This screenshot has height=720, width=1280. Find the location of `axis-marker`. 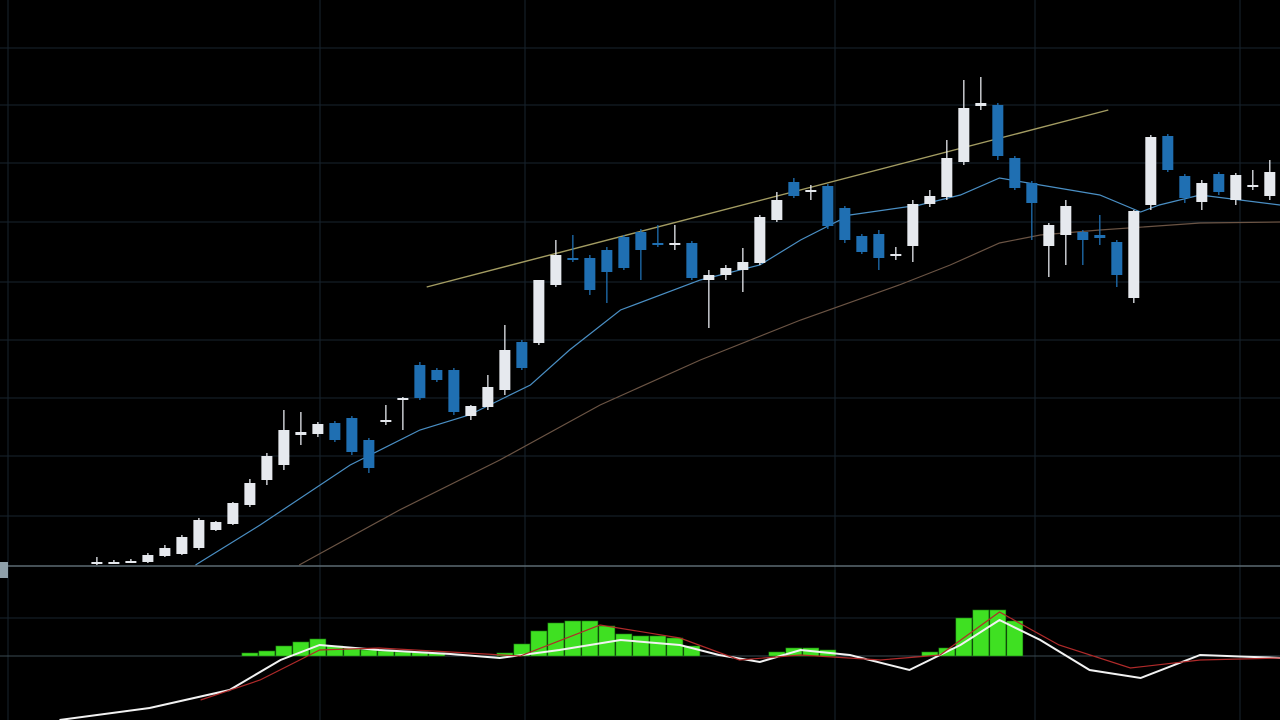

axis-marker is located at coordinates (4, 570).